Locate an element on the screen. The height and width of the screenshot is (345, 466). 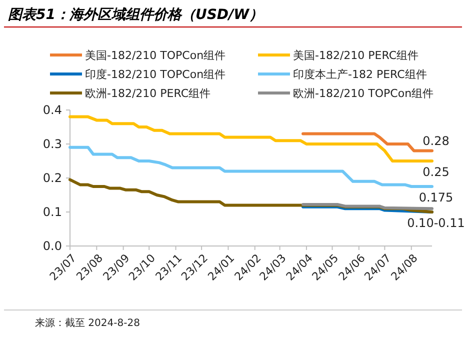
legend-label: 印度本土产-182 PERC组件 is located at coordinates (360, 74).